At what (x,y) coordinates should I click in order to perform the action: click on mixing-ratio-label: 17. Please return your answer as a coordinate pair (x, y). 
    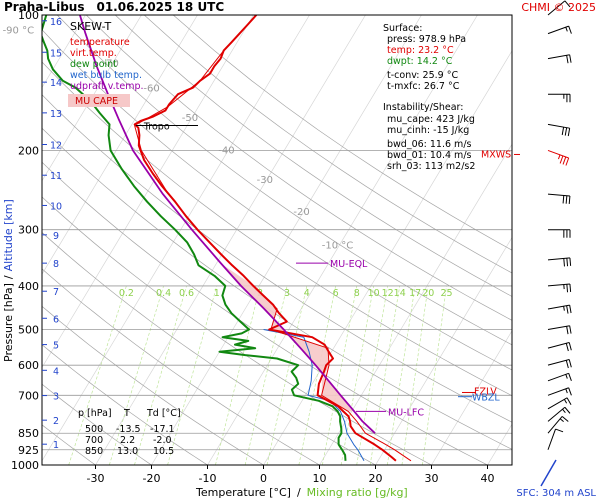
    Looking at the image, I should click on (415, 293).